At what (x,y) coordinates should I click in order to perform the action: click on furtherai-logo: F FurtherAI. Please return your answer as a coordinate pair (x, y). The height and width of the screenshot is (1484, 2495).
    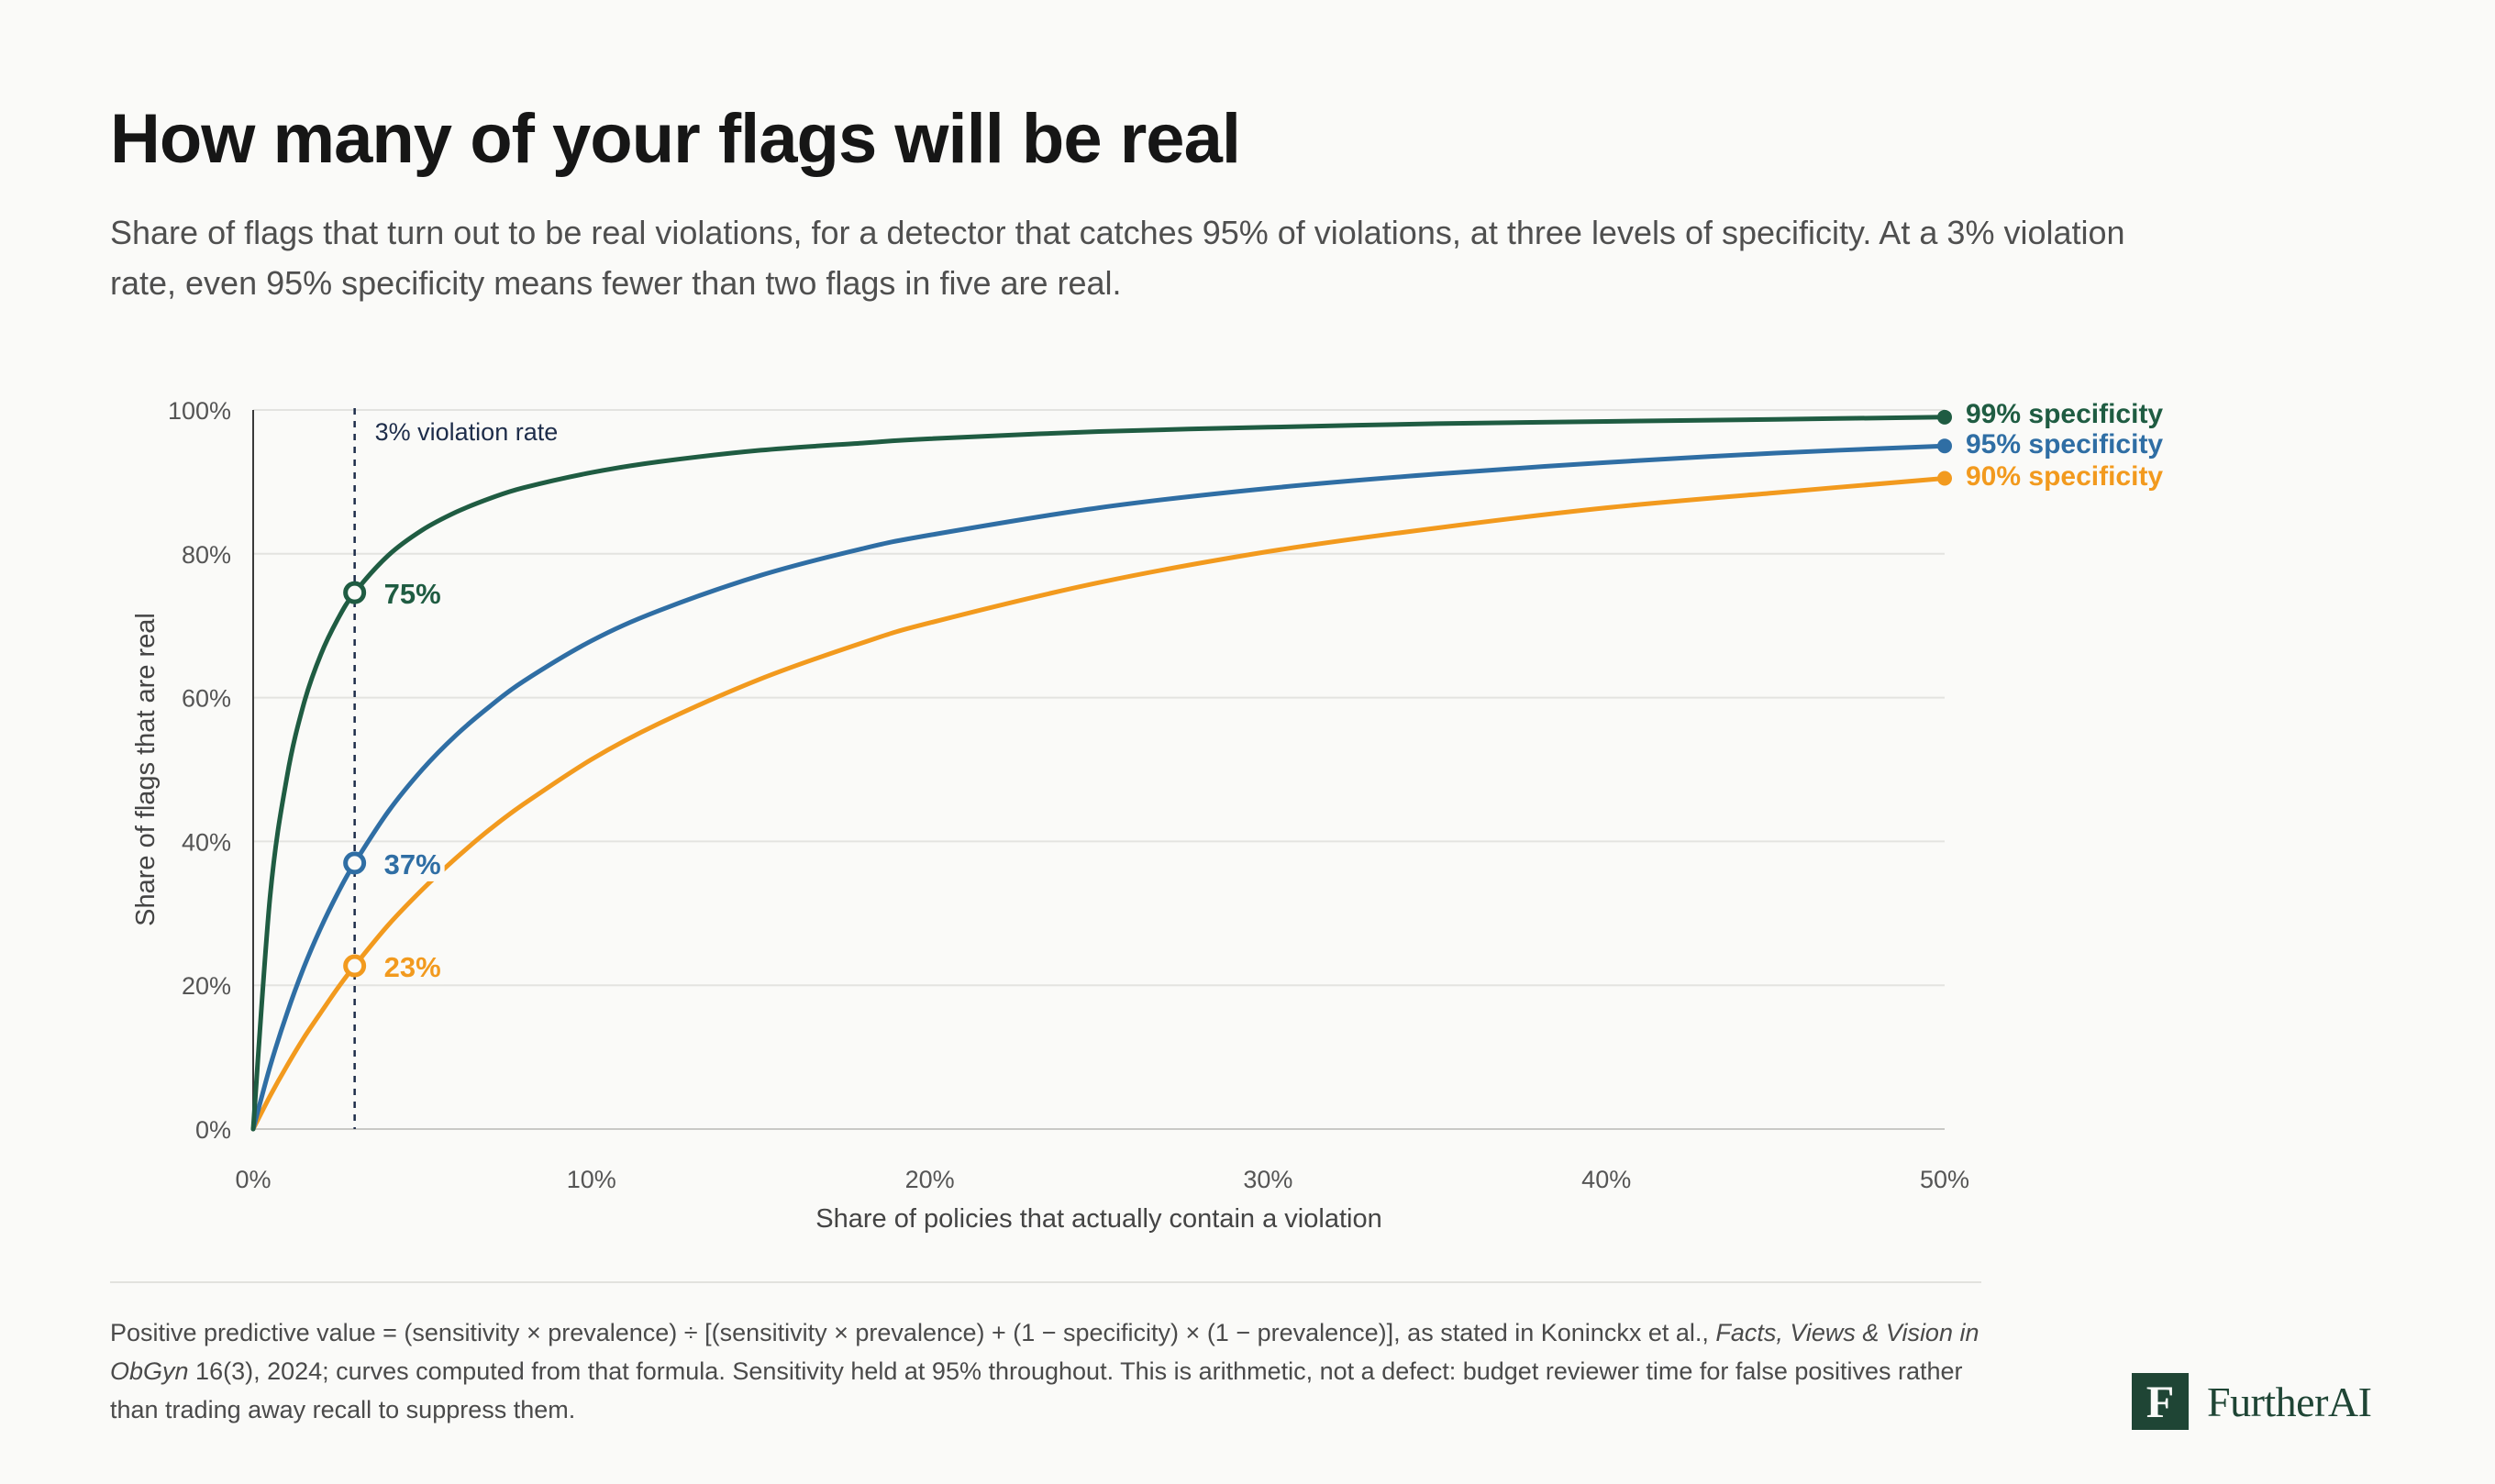
    Looking at the image, I should click on (2252, 1401).